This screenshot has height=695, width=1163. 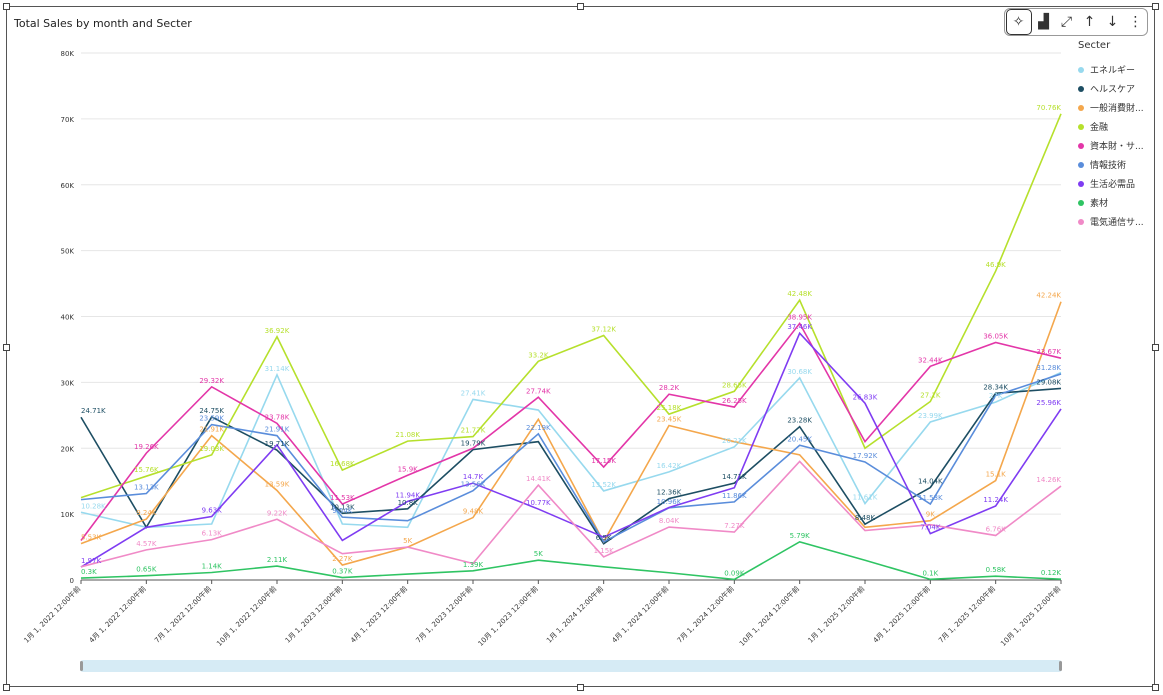 I want to click on y-tick-label: 30K, so click(x=68, y=383).